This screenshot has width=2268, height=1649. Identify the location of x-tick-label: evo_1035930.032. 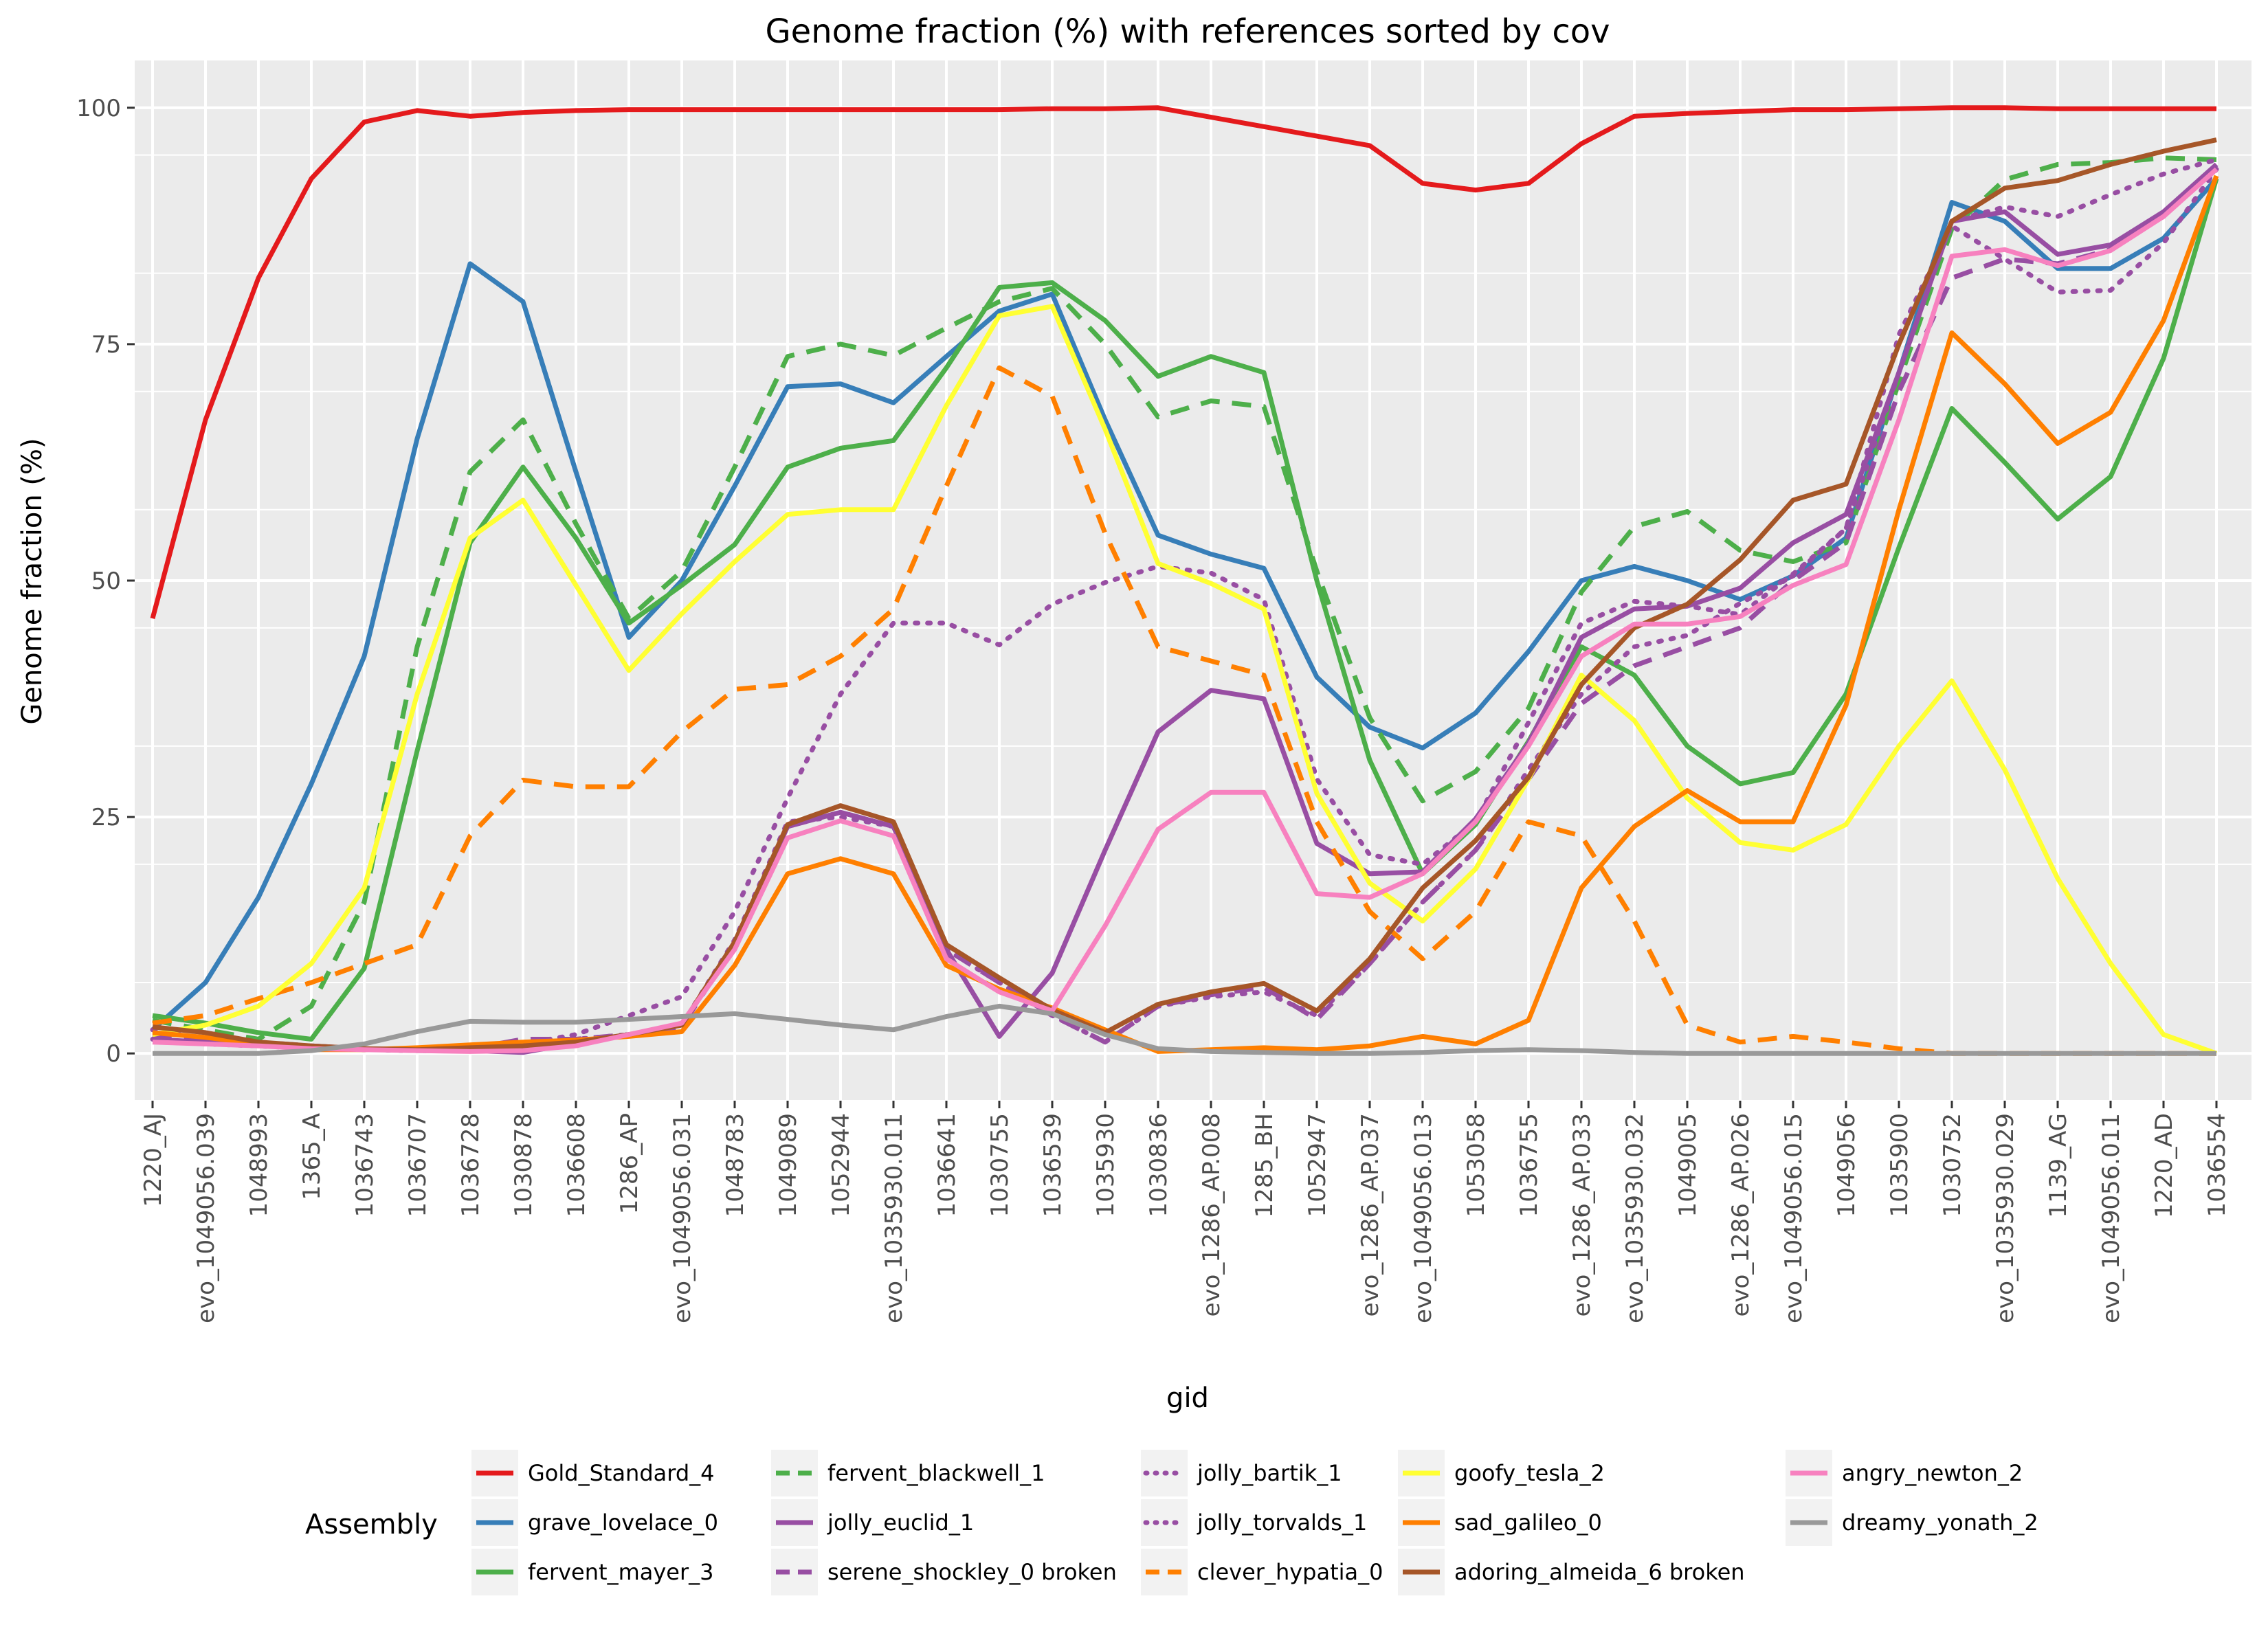
(1635, 1218).